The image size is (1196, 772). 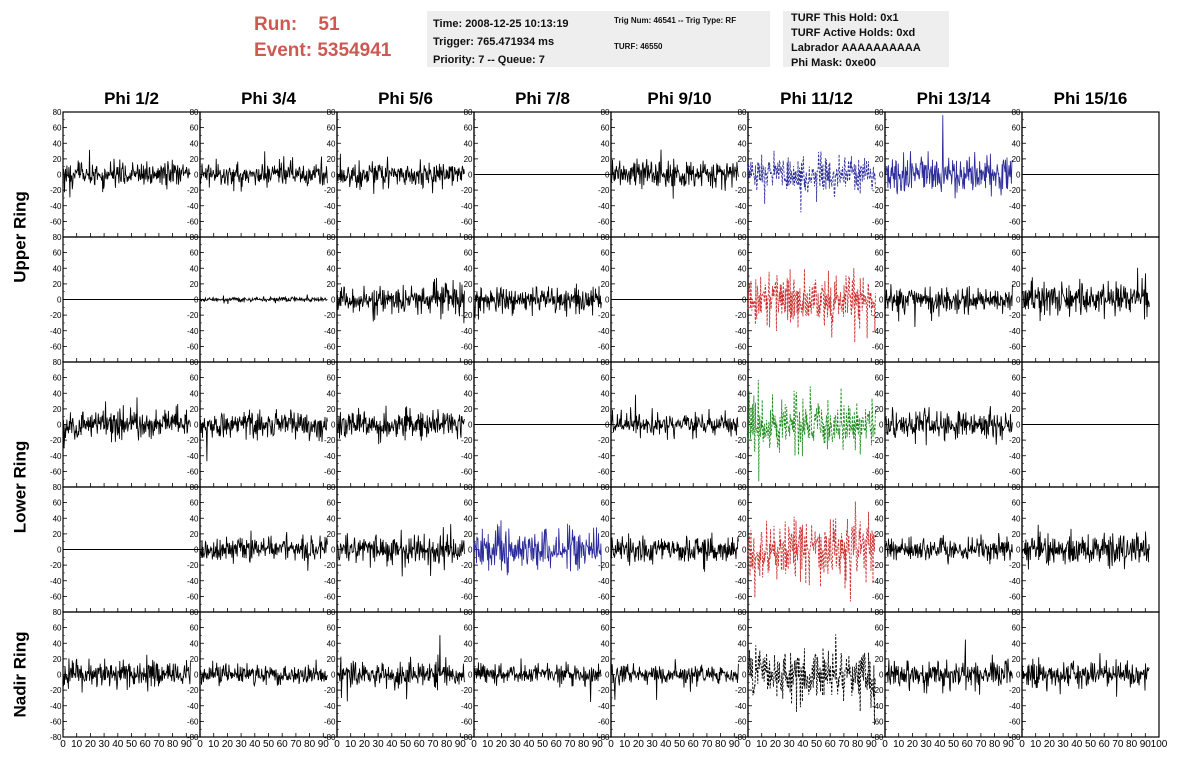 What do you see at coordinates (675, 20) in the screenshot?
I see `trig-num-text: Trig Num: 46541 -- Trig Type: RF` at bounding box center [675, 20].